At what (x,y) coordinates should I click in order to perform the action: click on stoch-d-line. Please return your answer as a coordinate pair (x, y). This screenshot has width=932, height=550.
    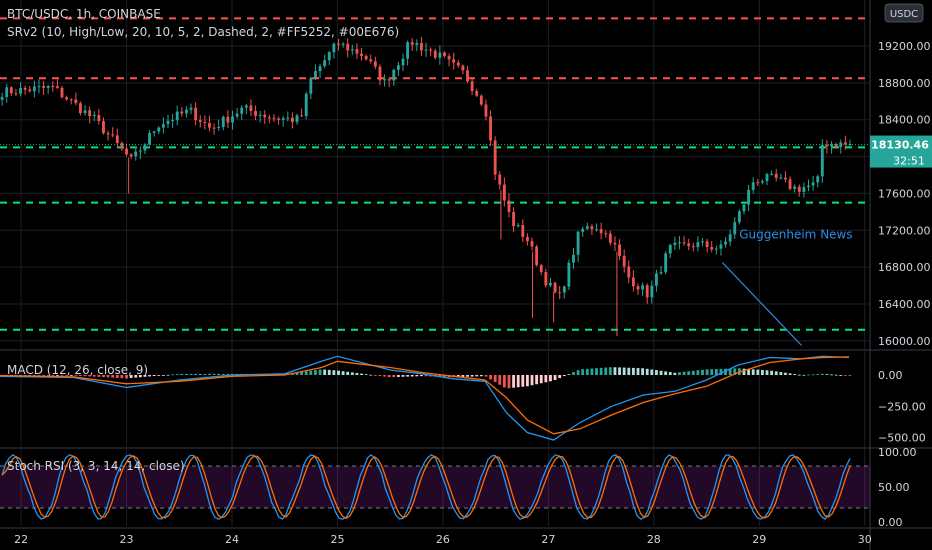
    Looking at the image, I should click on (426, 487).